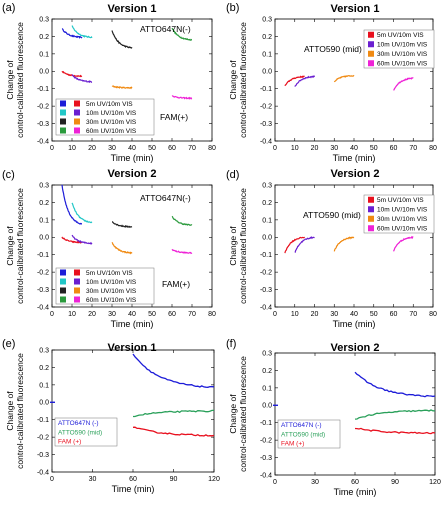 The width and height of the screenshot is (445, 505). I want to click on x-tick-label: 30, so click(112, 314).